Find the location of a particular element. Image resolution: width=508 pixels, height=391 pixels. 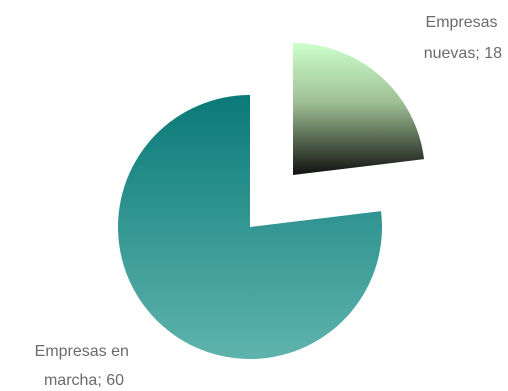

slice-label-empresas-nuevas-line2: nuevas; 18 is located at coordinates (463, 53).